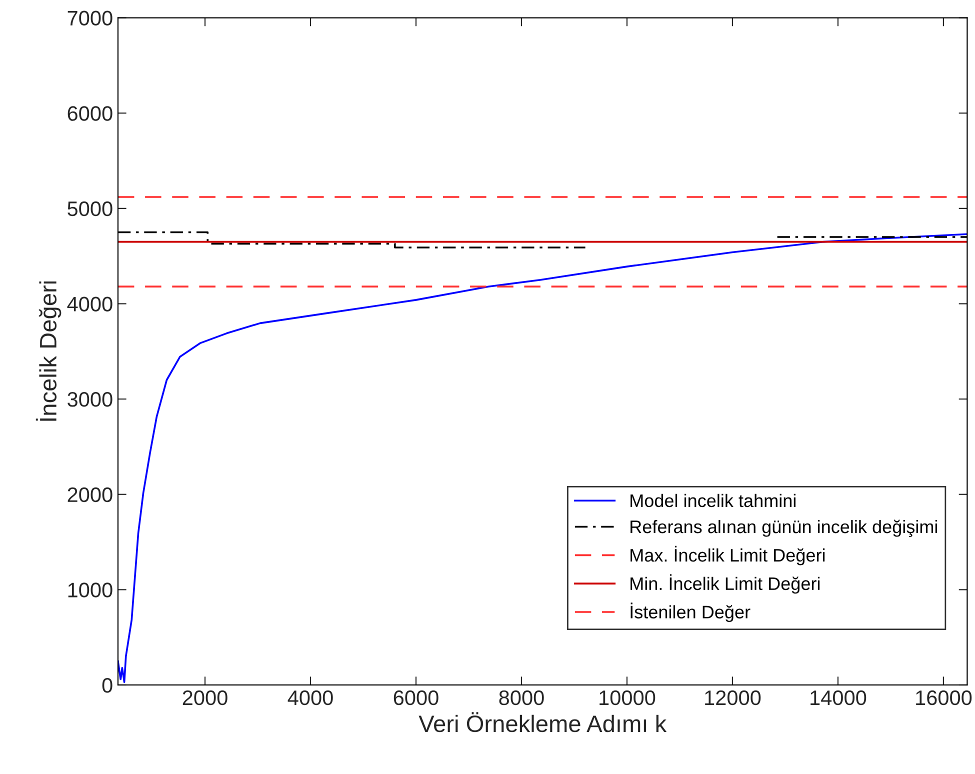  Describe the element at coordinates (542, 722) in the screenshot. I see `x-axis-title: Veri Örnekleme Adımı k` at that location.